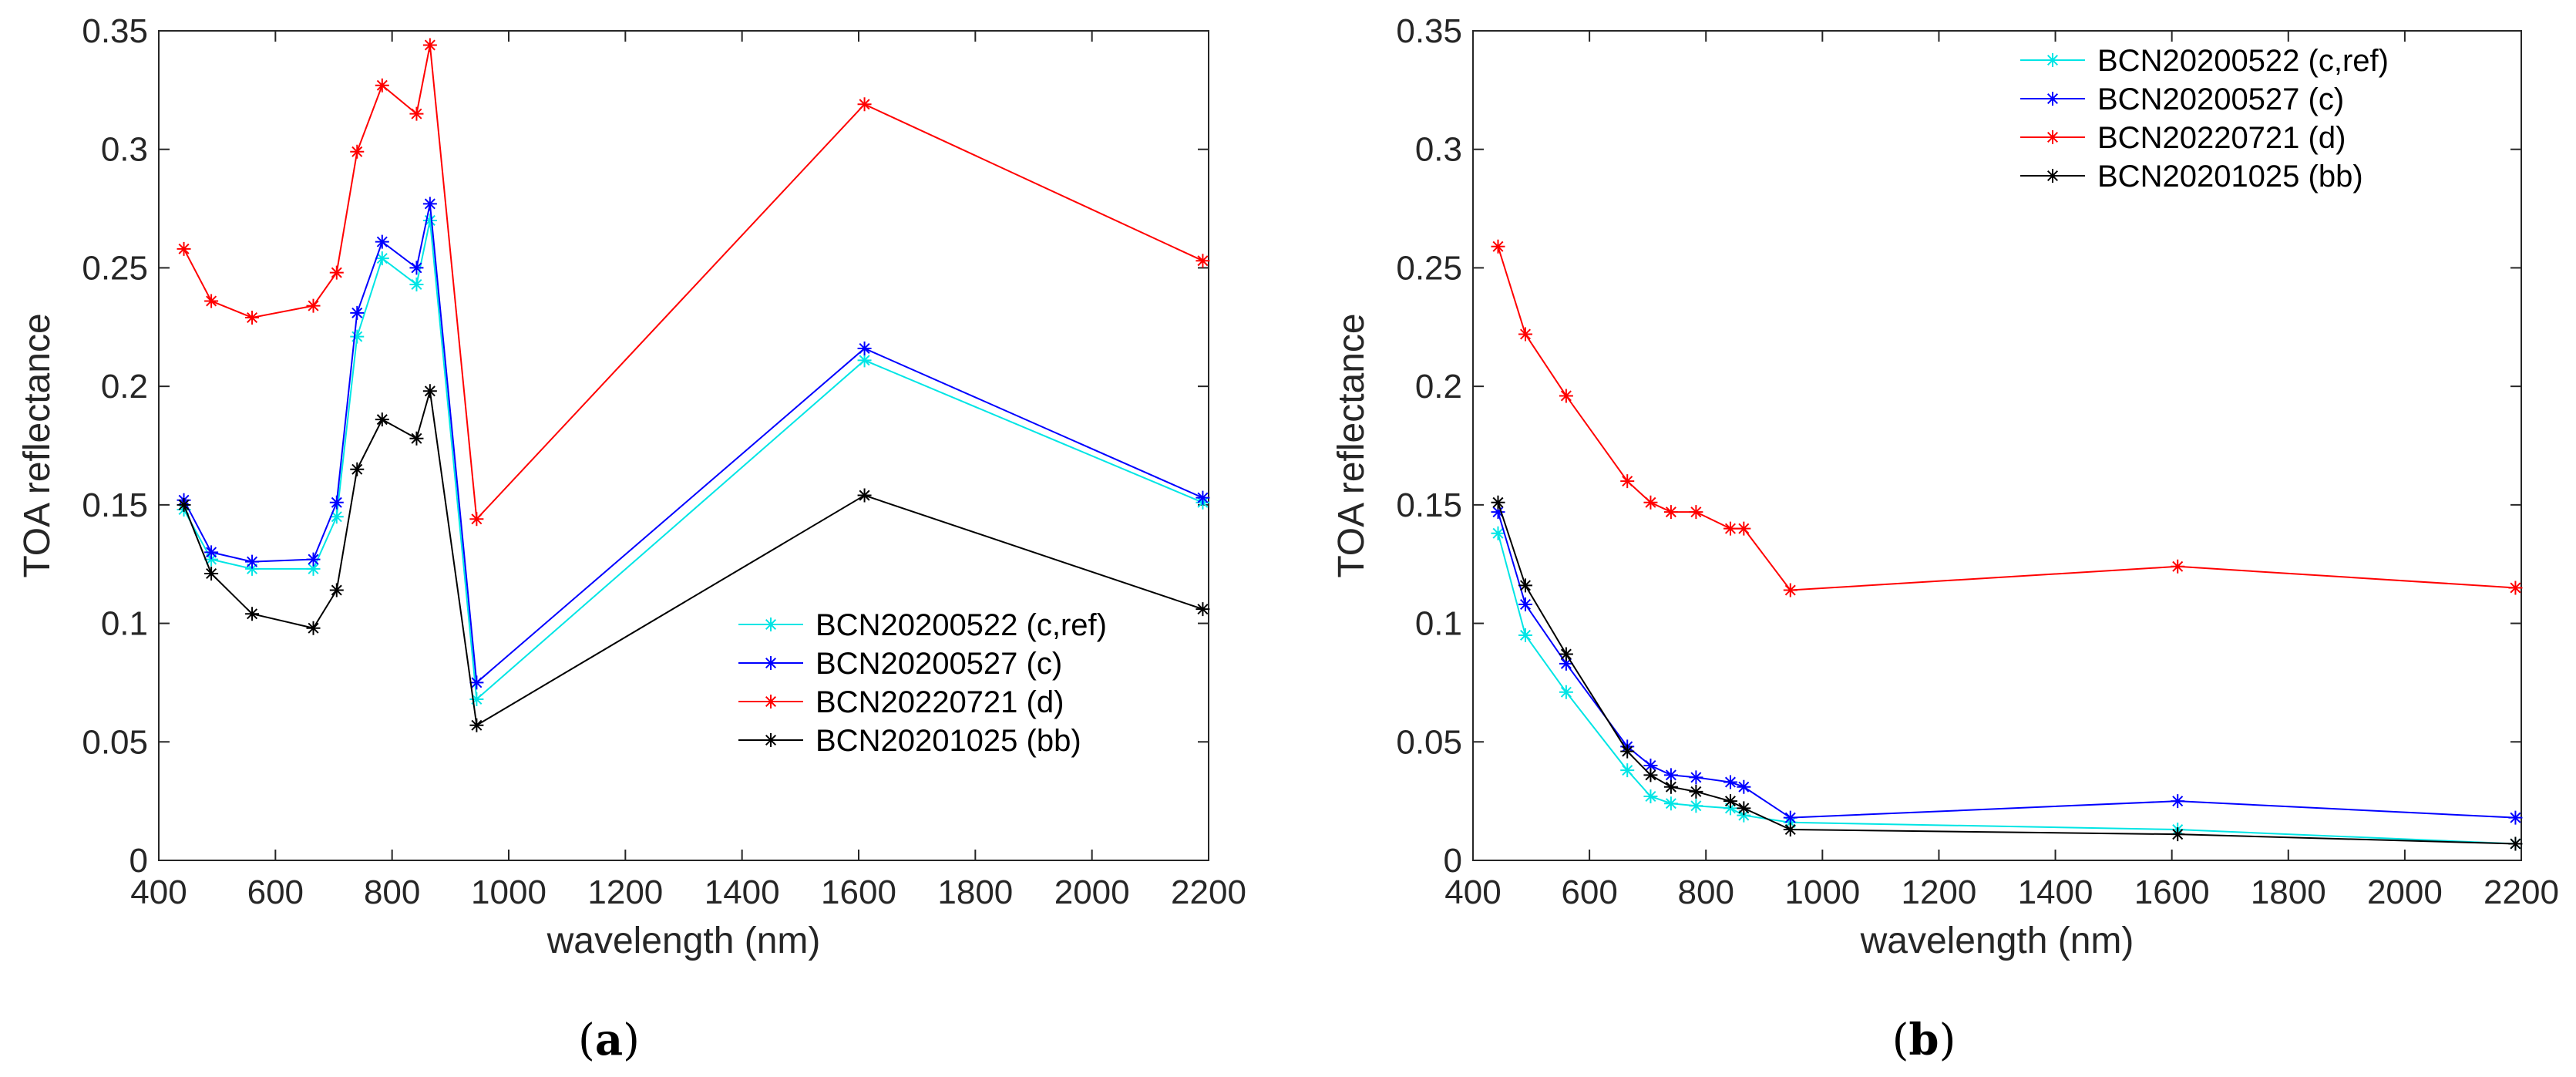 Image resolution: width=2576 pixels, height=1077 pixels. I want to click on panel-caption: (b), so click(1924, 1040).